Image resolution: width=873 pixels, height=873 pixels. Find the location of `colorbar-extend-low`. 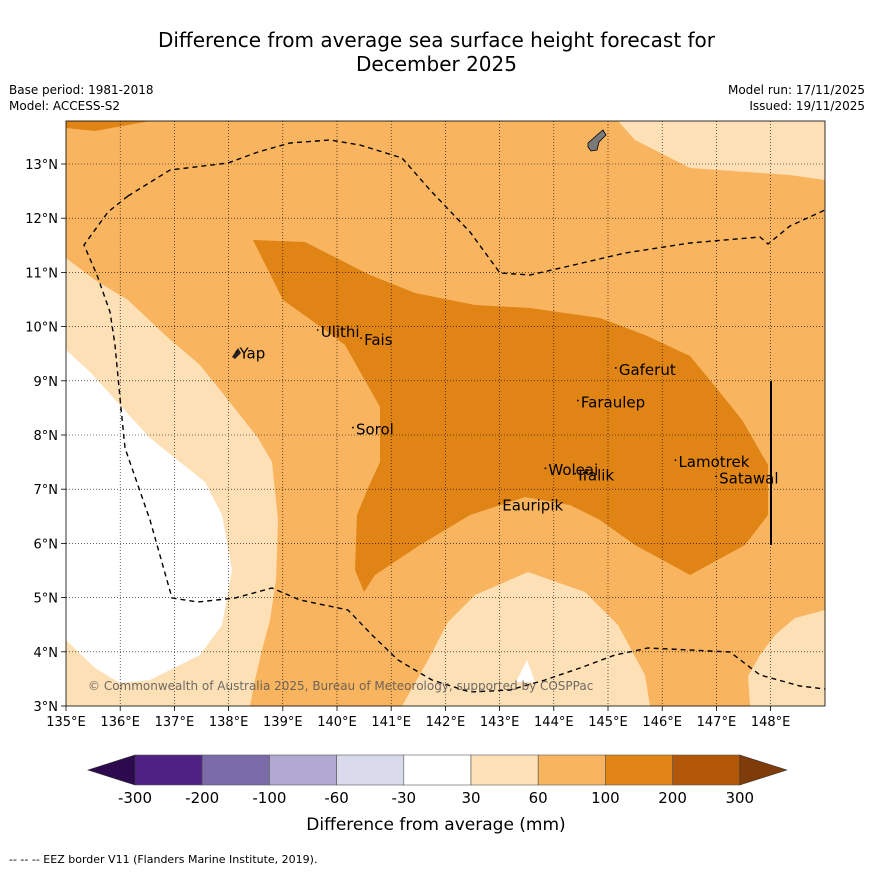

colorbar-extend-low is located at coordinates (111, 770).